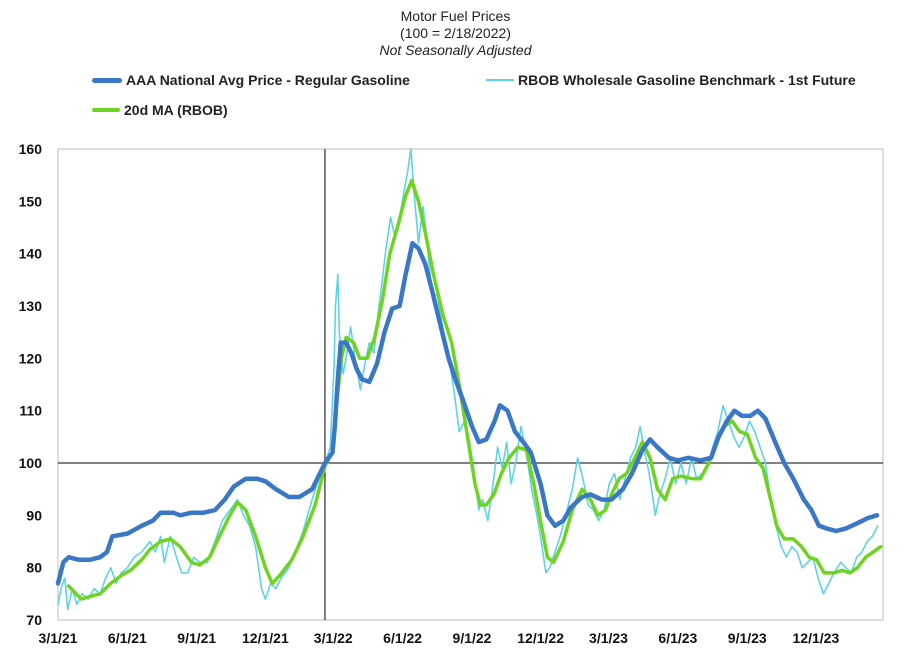 This screenshot has width=911, height=661. Describe the element at coordinates (747, 638) in the screenshot. I see `x-tick-label: 9/1/23` at that location.